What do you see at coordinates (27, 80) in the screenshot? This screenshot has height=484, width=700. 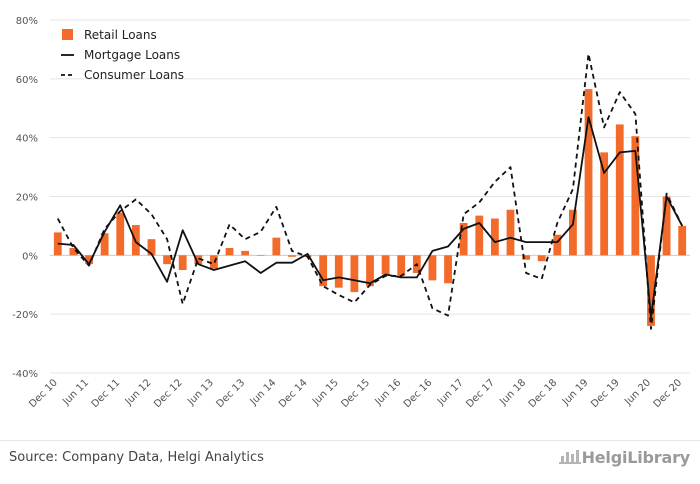 I see `y-tick-label: 60%` at bounding box center [27, 80].